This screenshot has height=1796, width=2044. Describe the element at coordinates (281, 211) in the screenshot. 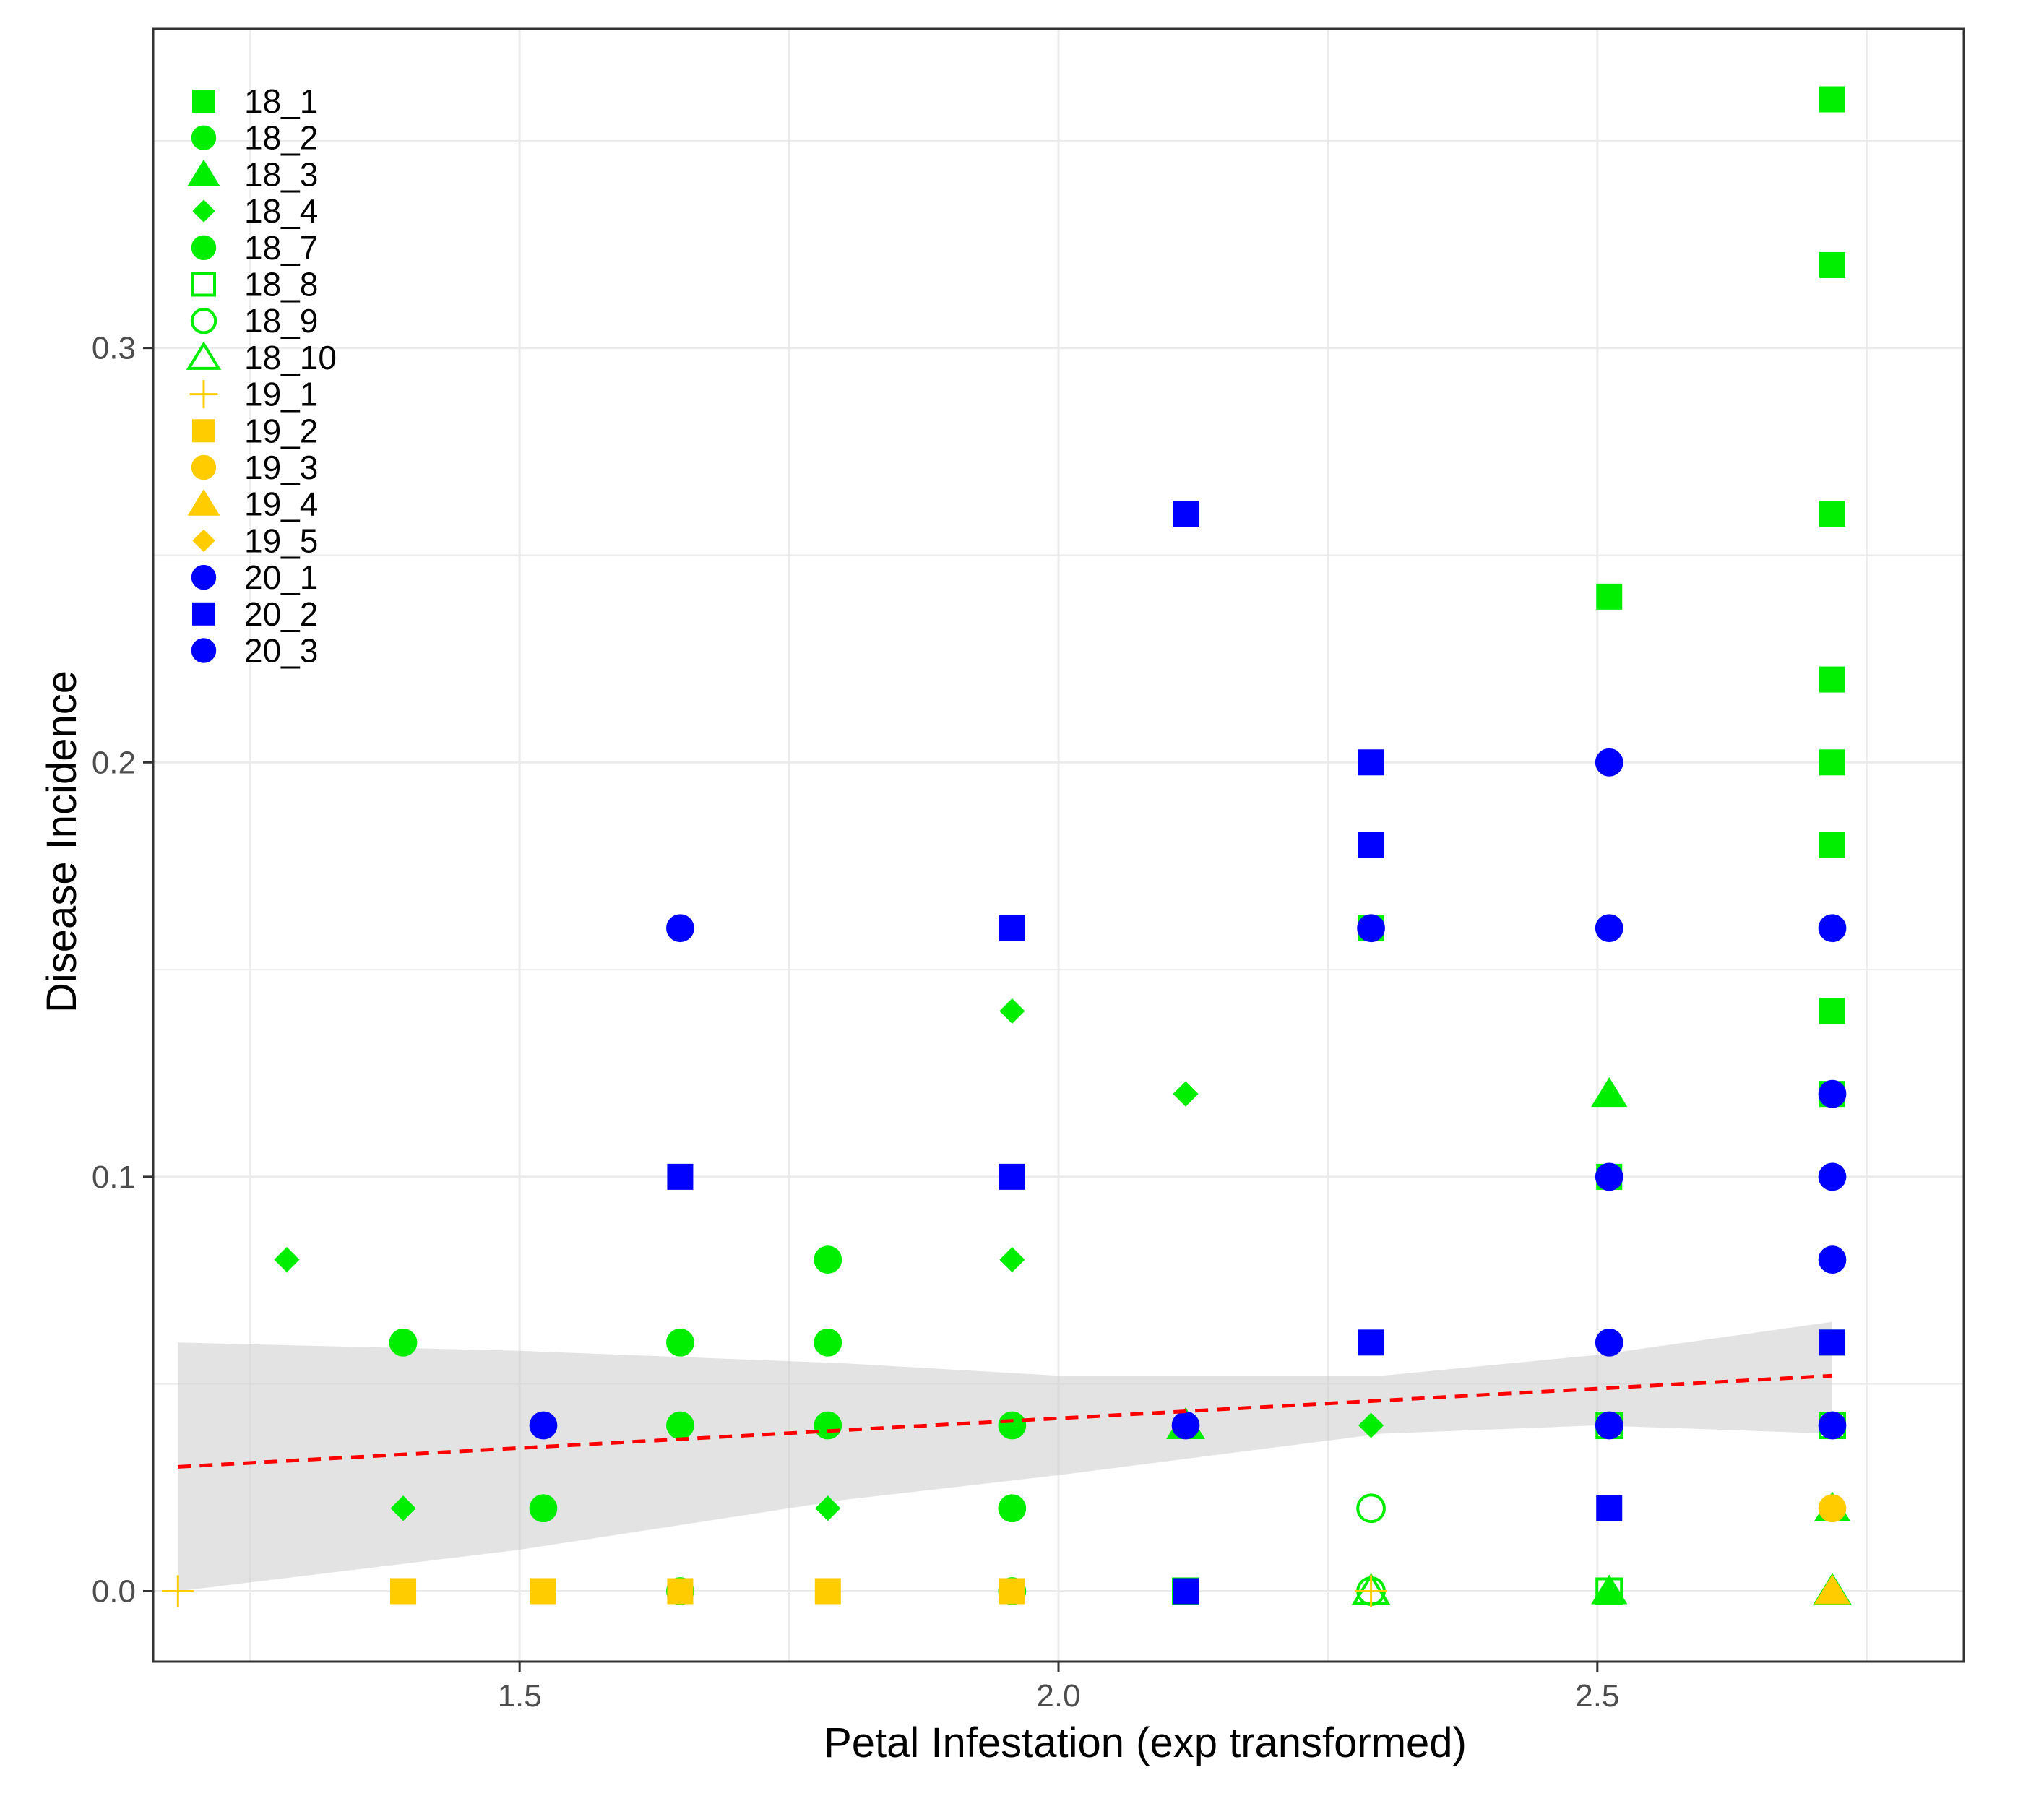

I see `legend-label-18_4: 18_4` at that location.